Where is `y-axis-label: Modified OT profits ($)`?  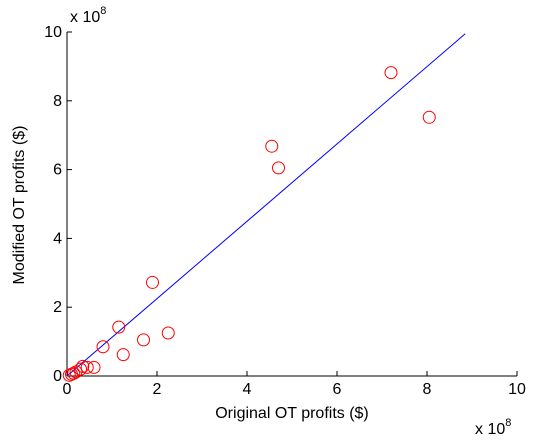 y-axis-label: Modified OT profits ($) is located at coordinates (19, 205).